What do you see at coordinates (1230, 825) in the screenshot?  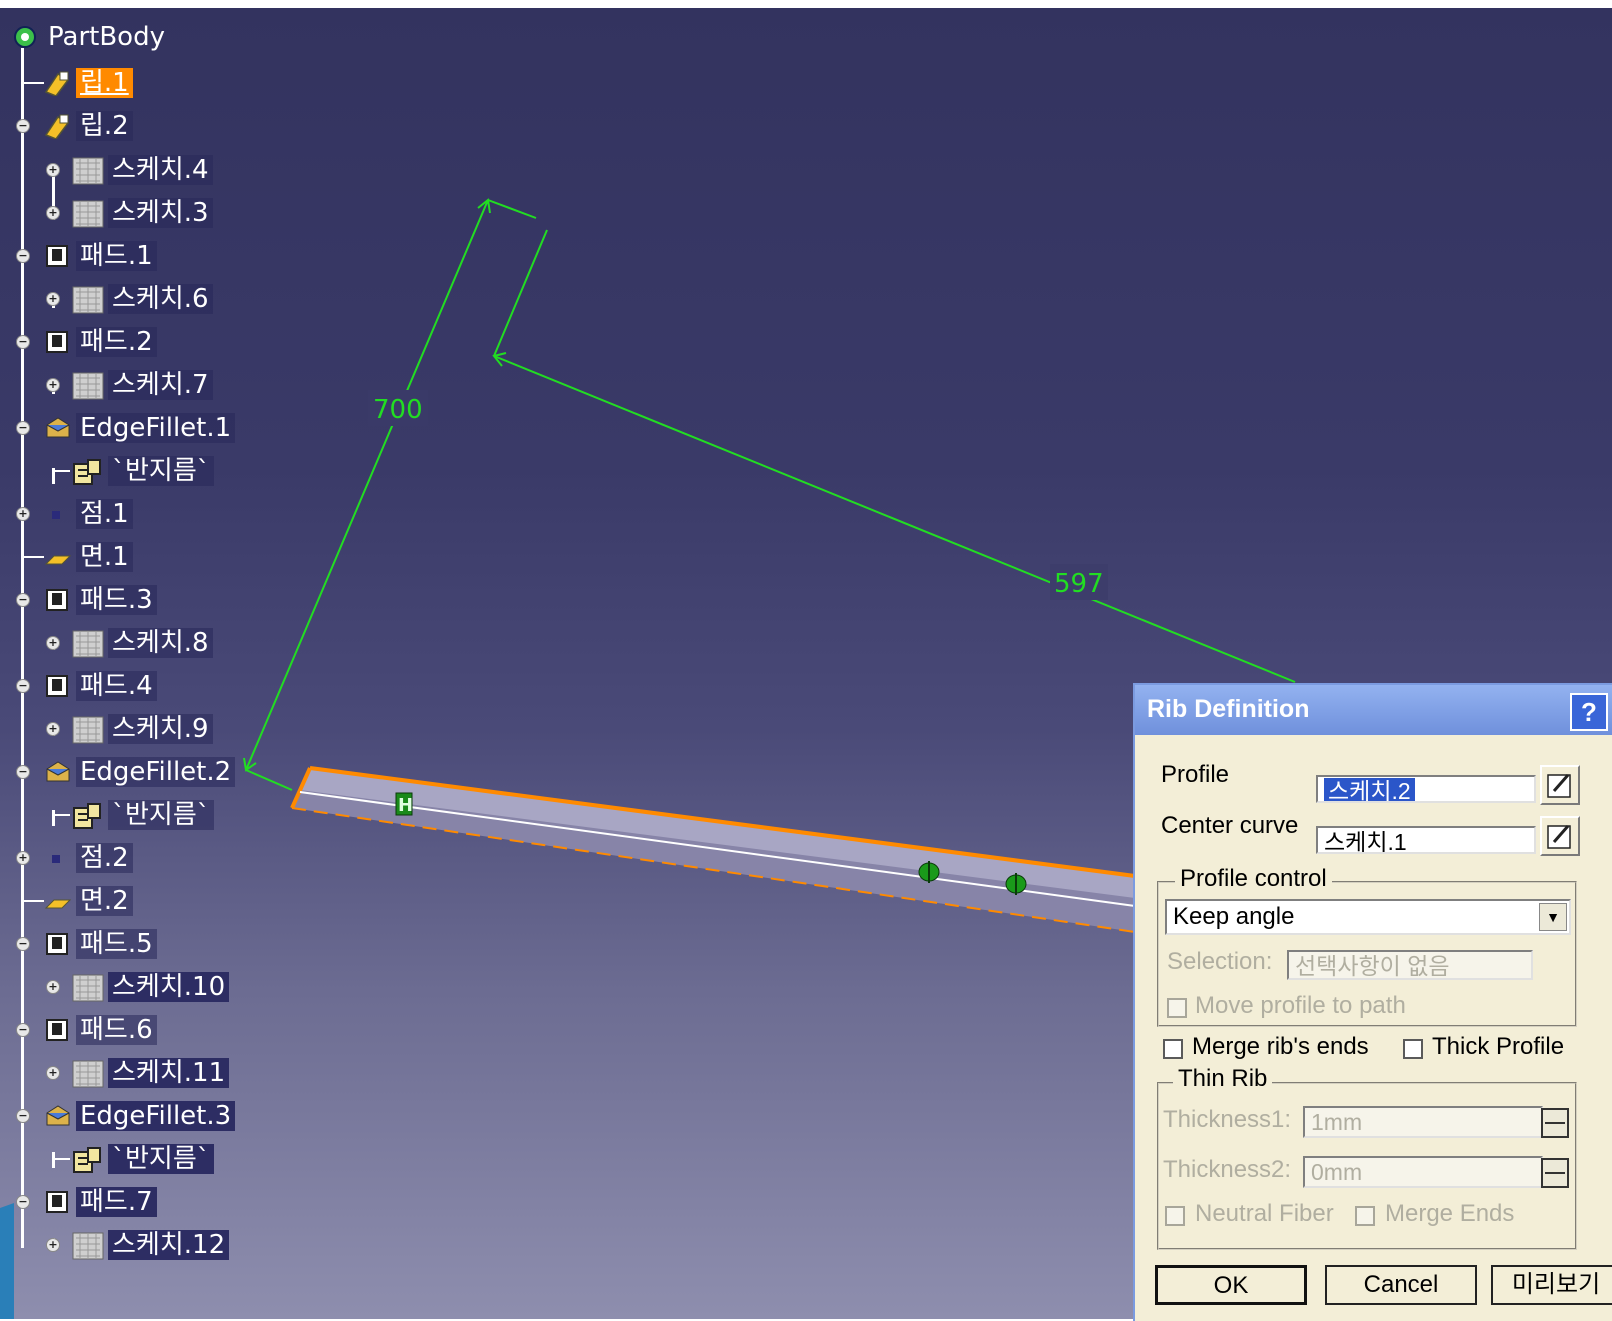 I see `center-curve-label: Center curve` at bounding box center [1230, 825].